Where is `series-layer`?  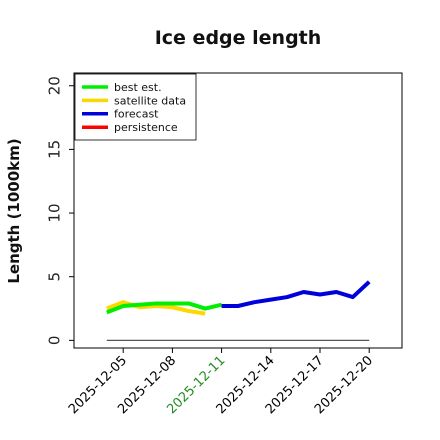
series-layer is located at coordinates (238, 298).